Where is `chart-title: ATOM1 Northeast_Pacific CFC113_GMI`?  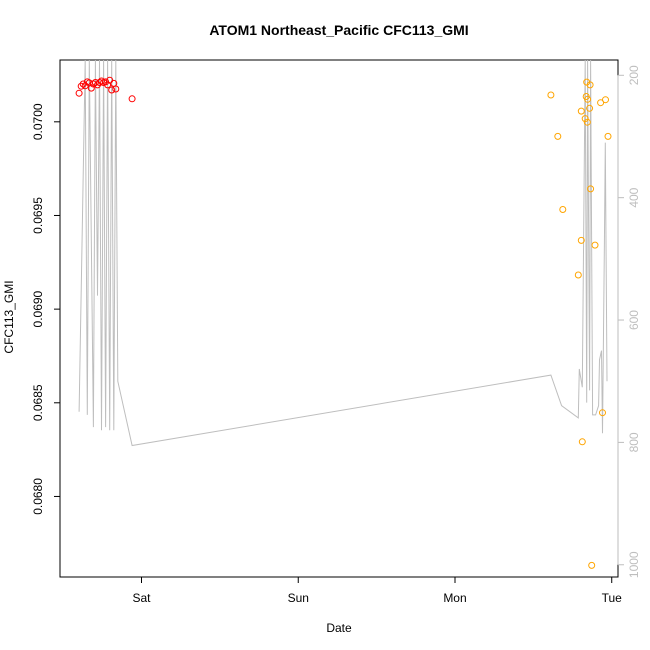 chart-title: ATOM1 Northeast_Pacific CFC113_GMI is located at coordinates (338, 30).